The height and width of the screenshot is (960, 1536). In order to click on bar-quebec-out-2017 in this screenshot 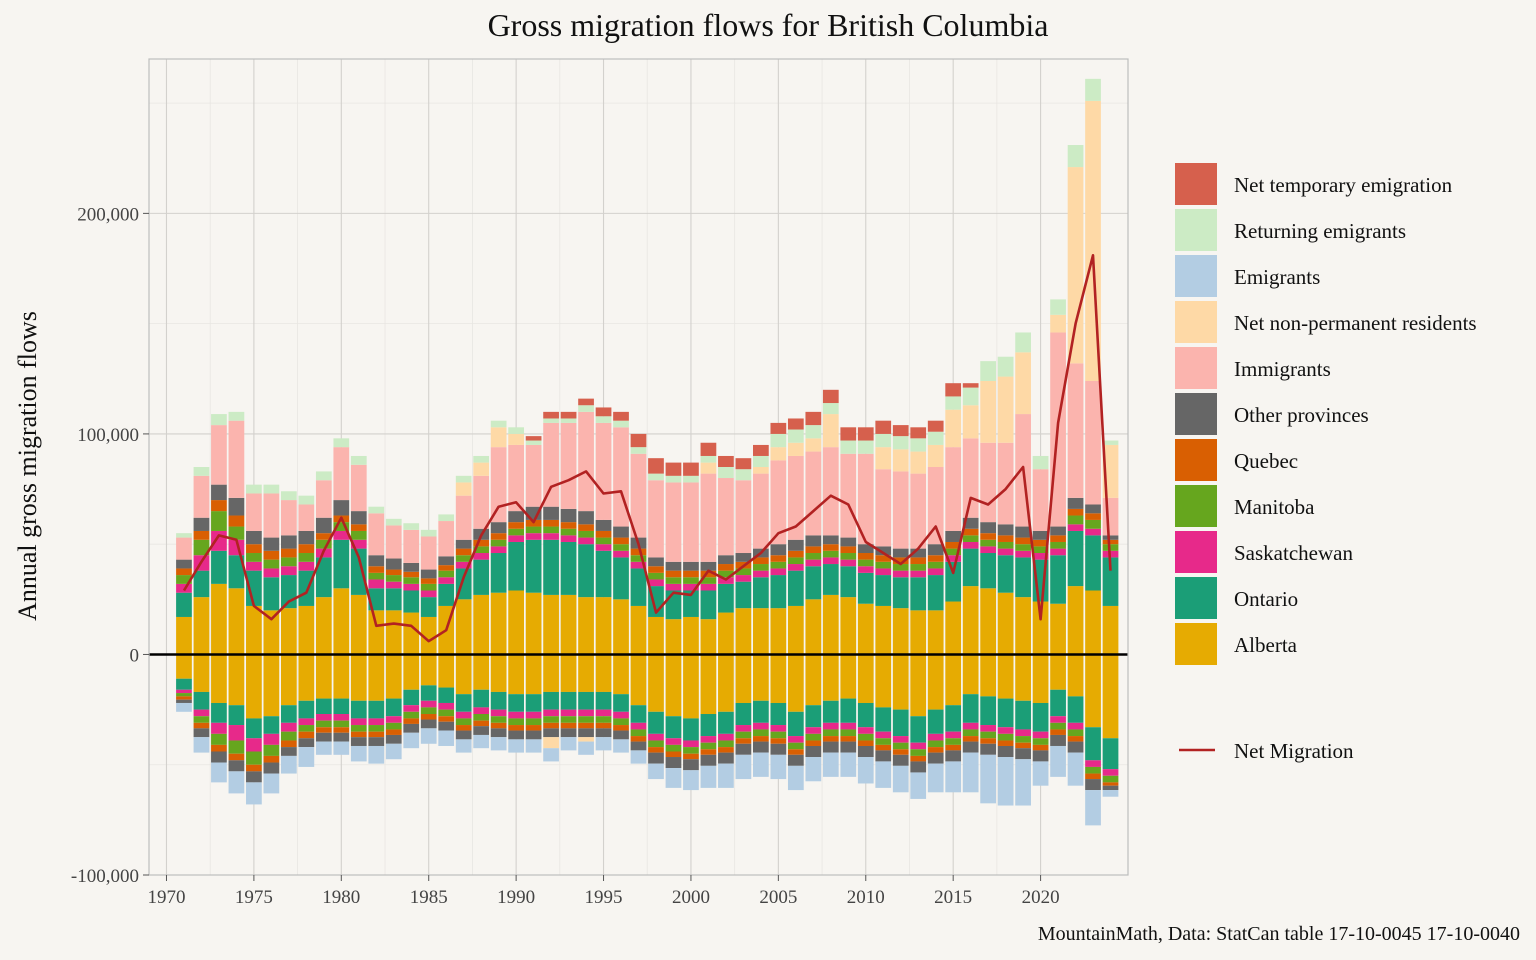, I will do `click(988, 741)`.